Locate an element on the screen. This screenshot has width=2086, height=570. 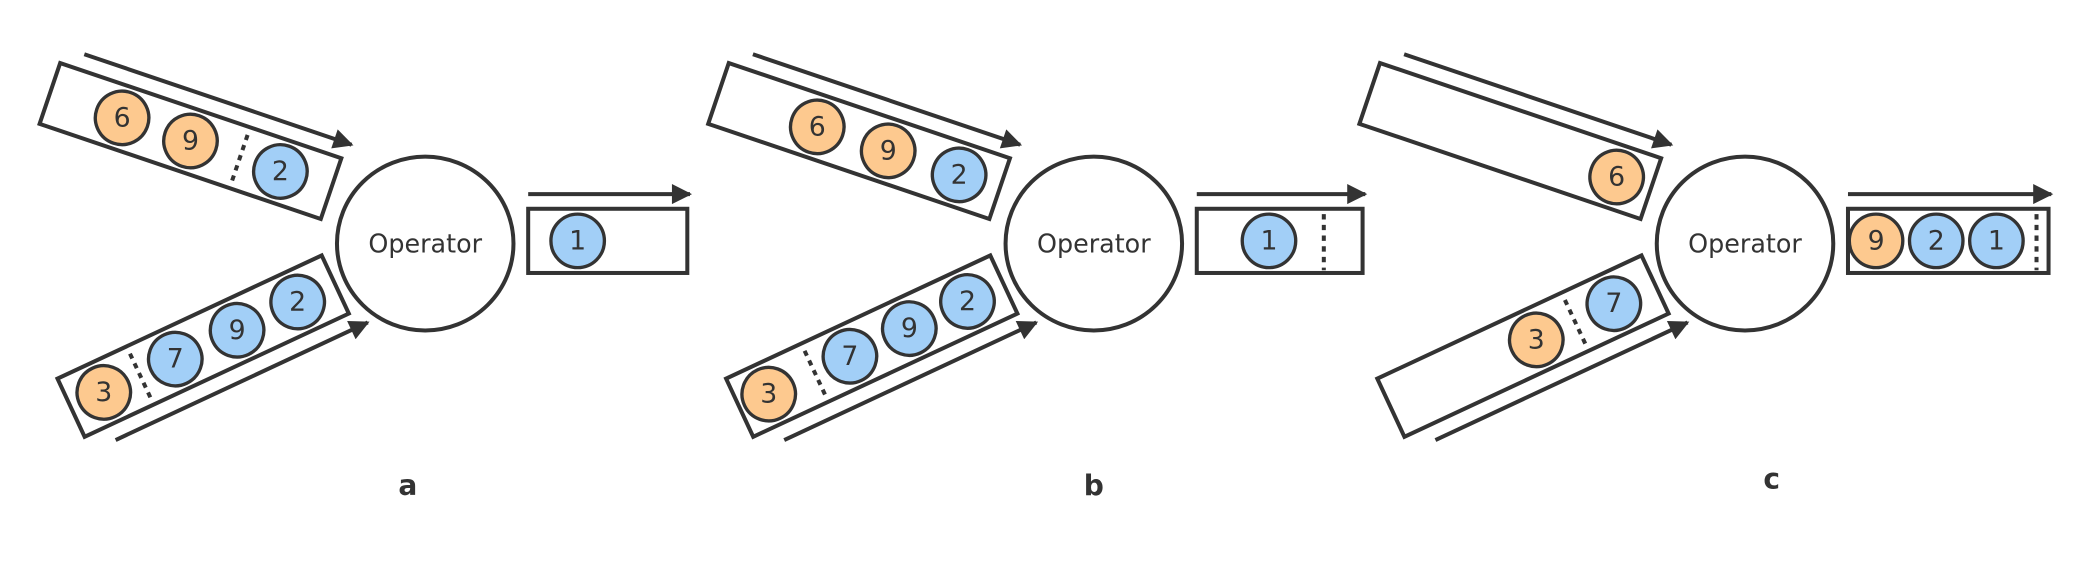
caption: a is located at coordinates (407, 485).